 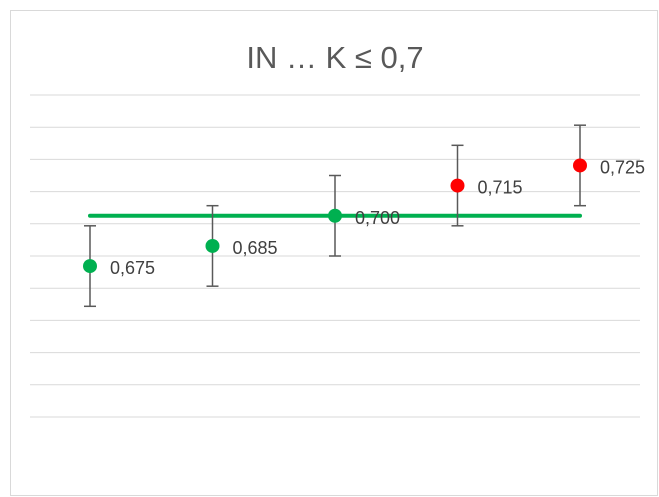 I want to click on data-label: 0,685, so click(x=255, y=248).